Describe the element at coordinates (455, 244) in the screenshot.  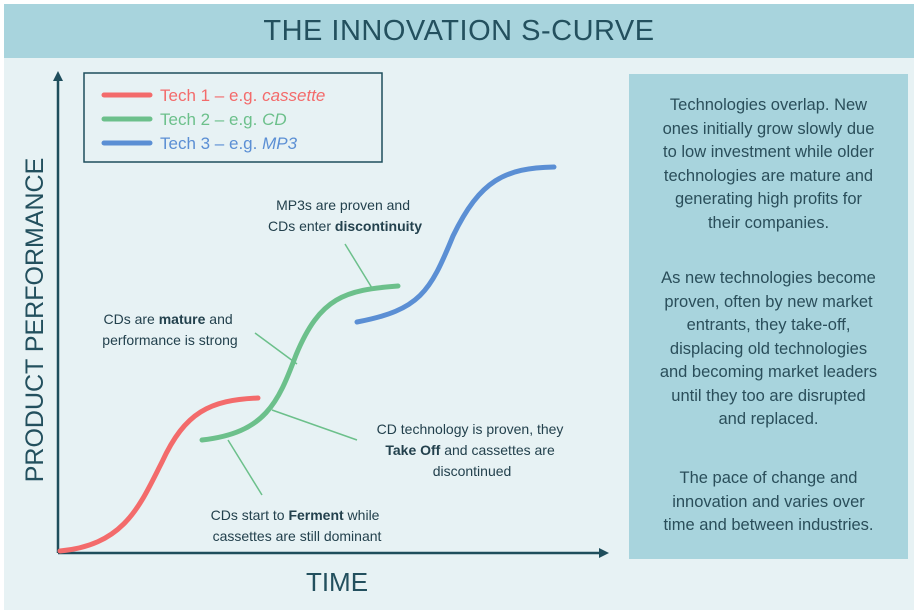
I see `curve-tech3` at that location.